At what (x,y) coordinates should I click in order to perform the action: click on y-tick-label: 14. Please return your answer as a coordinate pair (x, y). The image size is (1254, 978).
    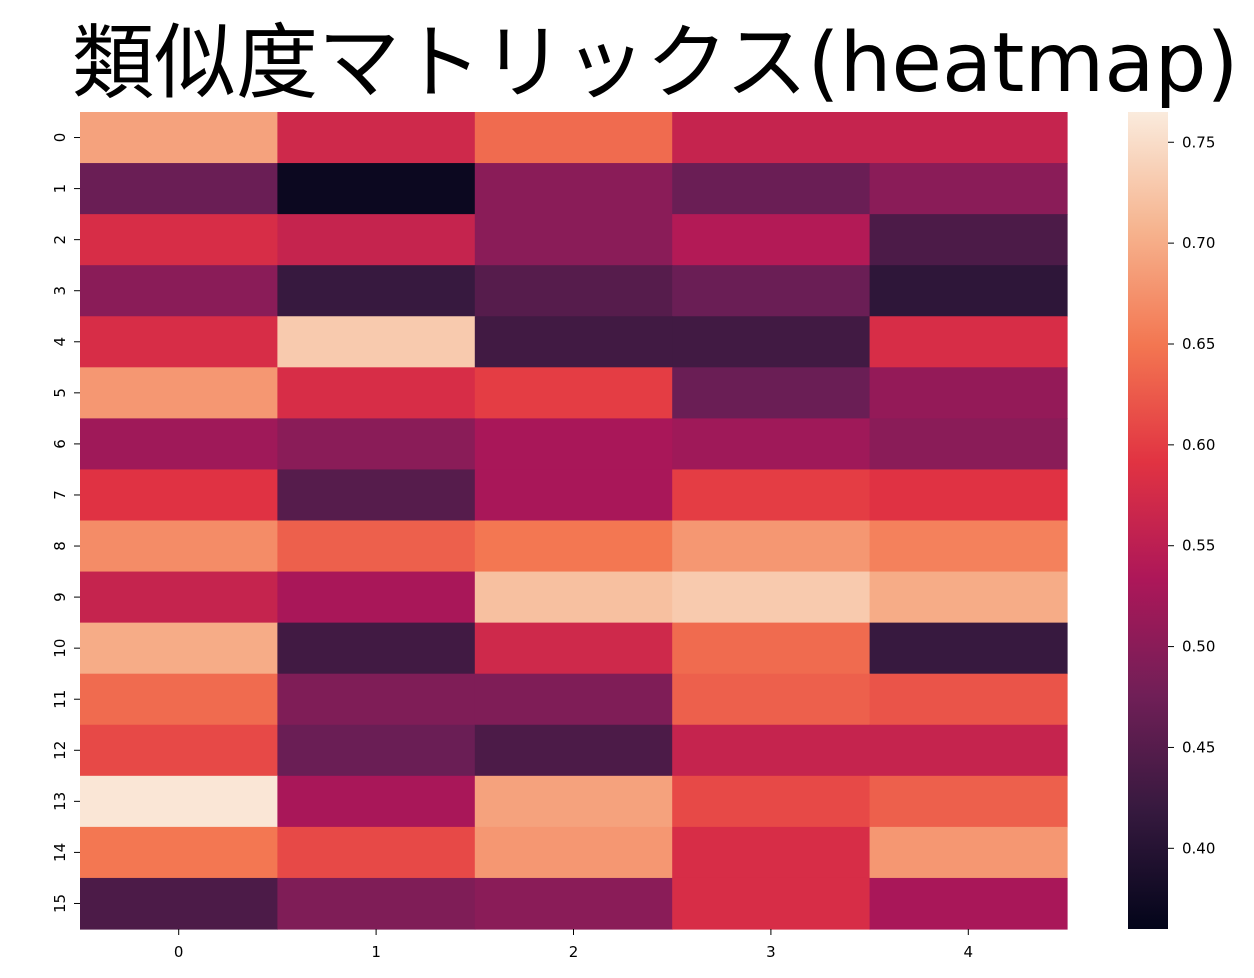
    Looking at the image, I should click on (60, 852).